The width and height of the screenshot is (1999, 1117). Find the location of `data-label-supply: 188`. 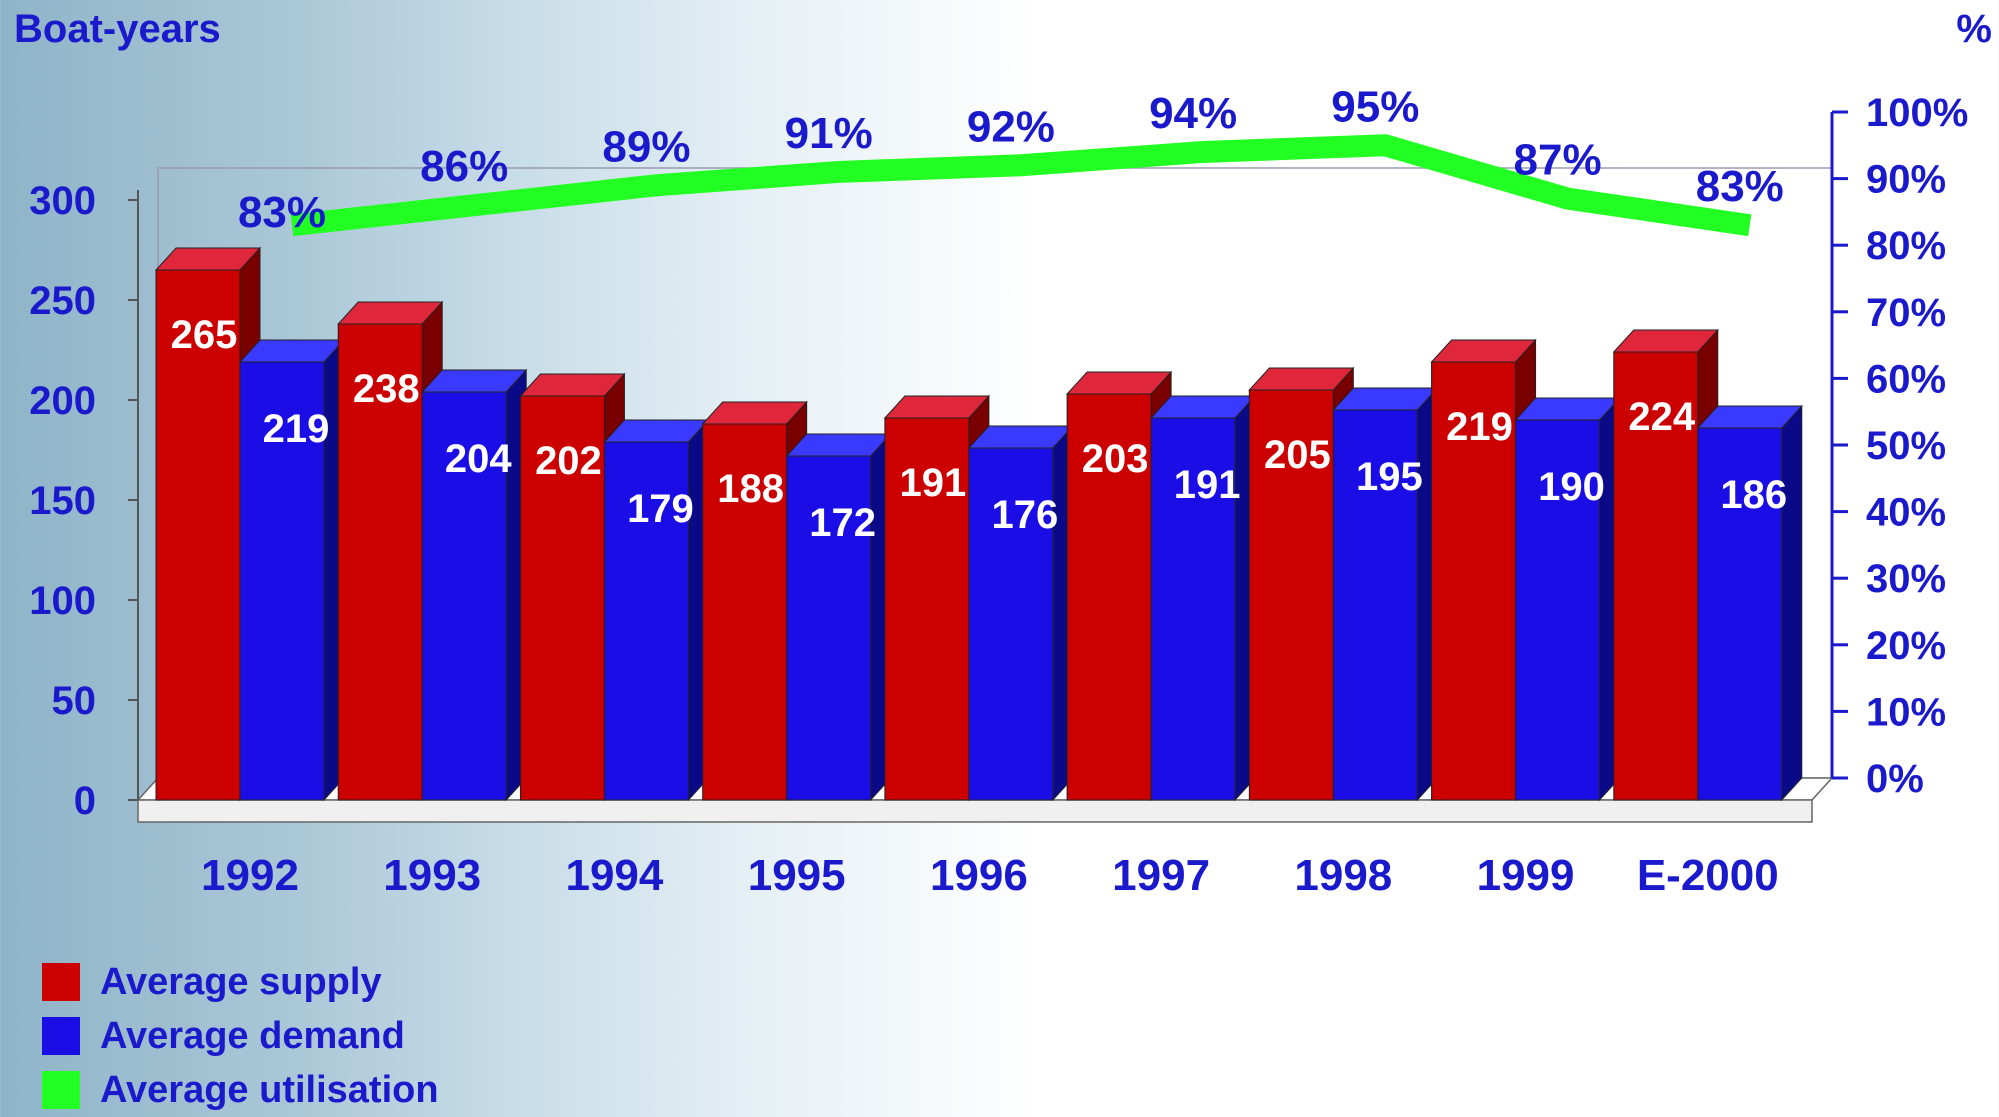

data-label-supply: 188 is located at coordinates (750, 489).